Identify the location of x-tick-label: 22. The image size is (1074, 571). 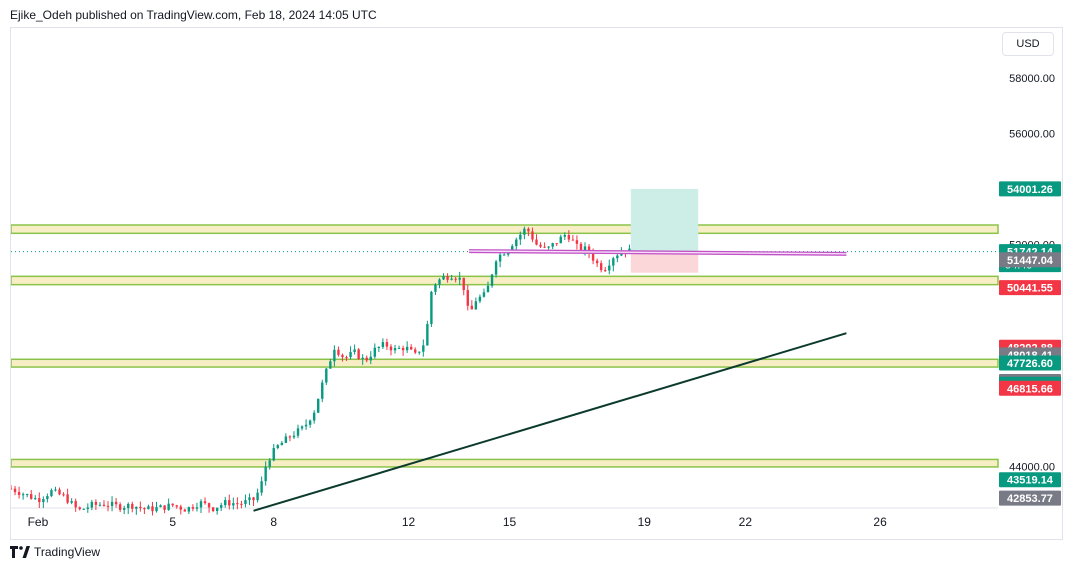
(746, 522).